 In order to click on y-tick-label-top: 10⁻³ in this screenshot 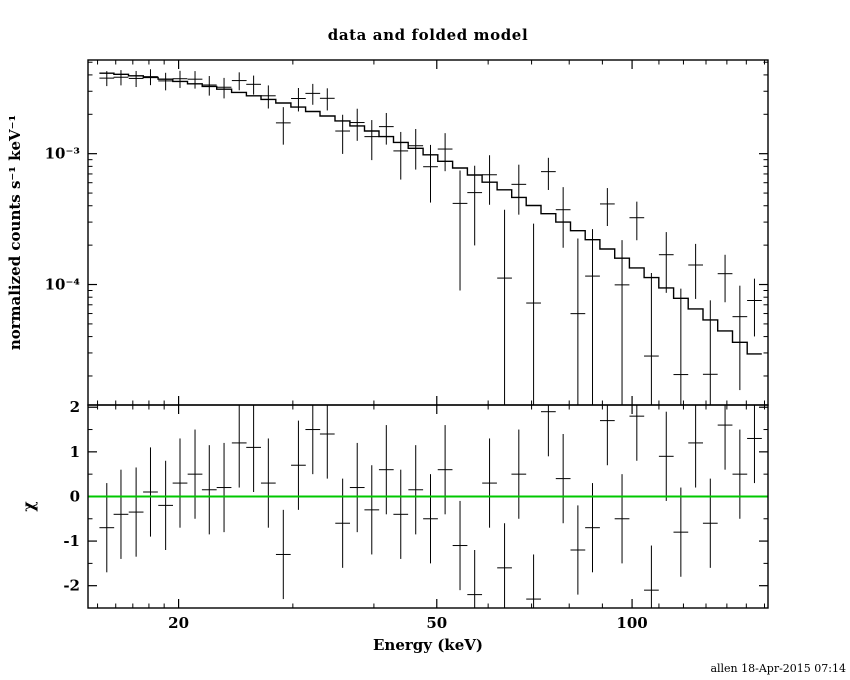, I will do `click(62, 154)`.